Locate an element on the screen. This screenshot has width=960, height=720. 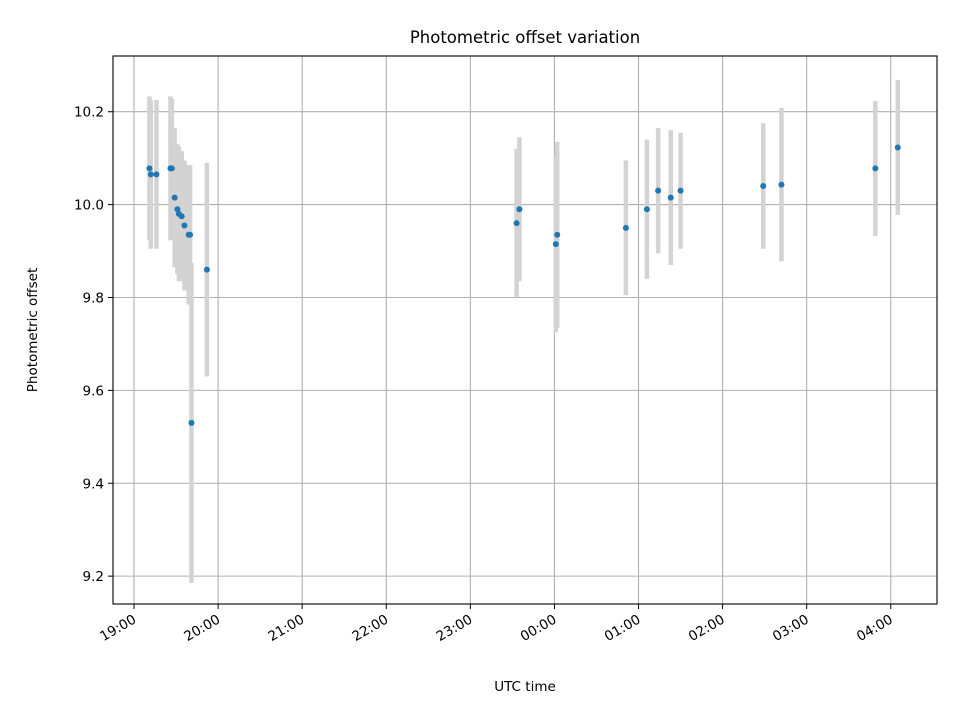
x-axis-label: UTC time is located at coordinates (525, 687).